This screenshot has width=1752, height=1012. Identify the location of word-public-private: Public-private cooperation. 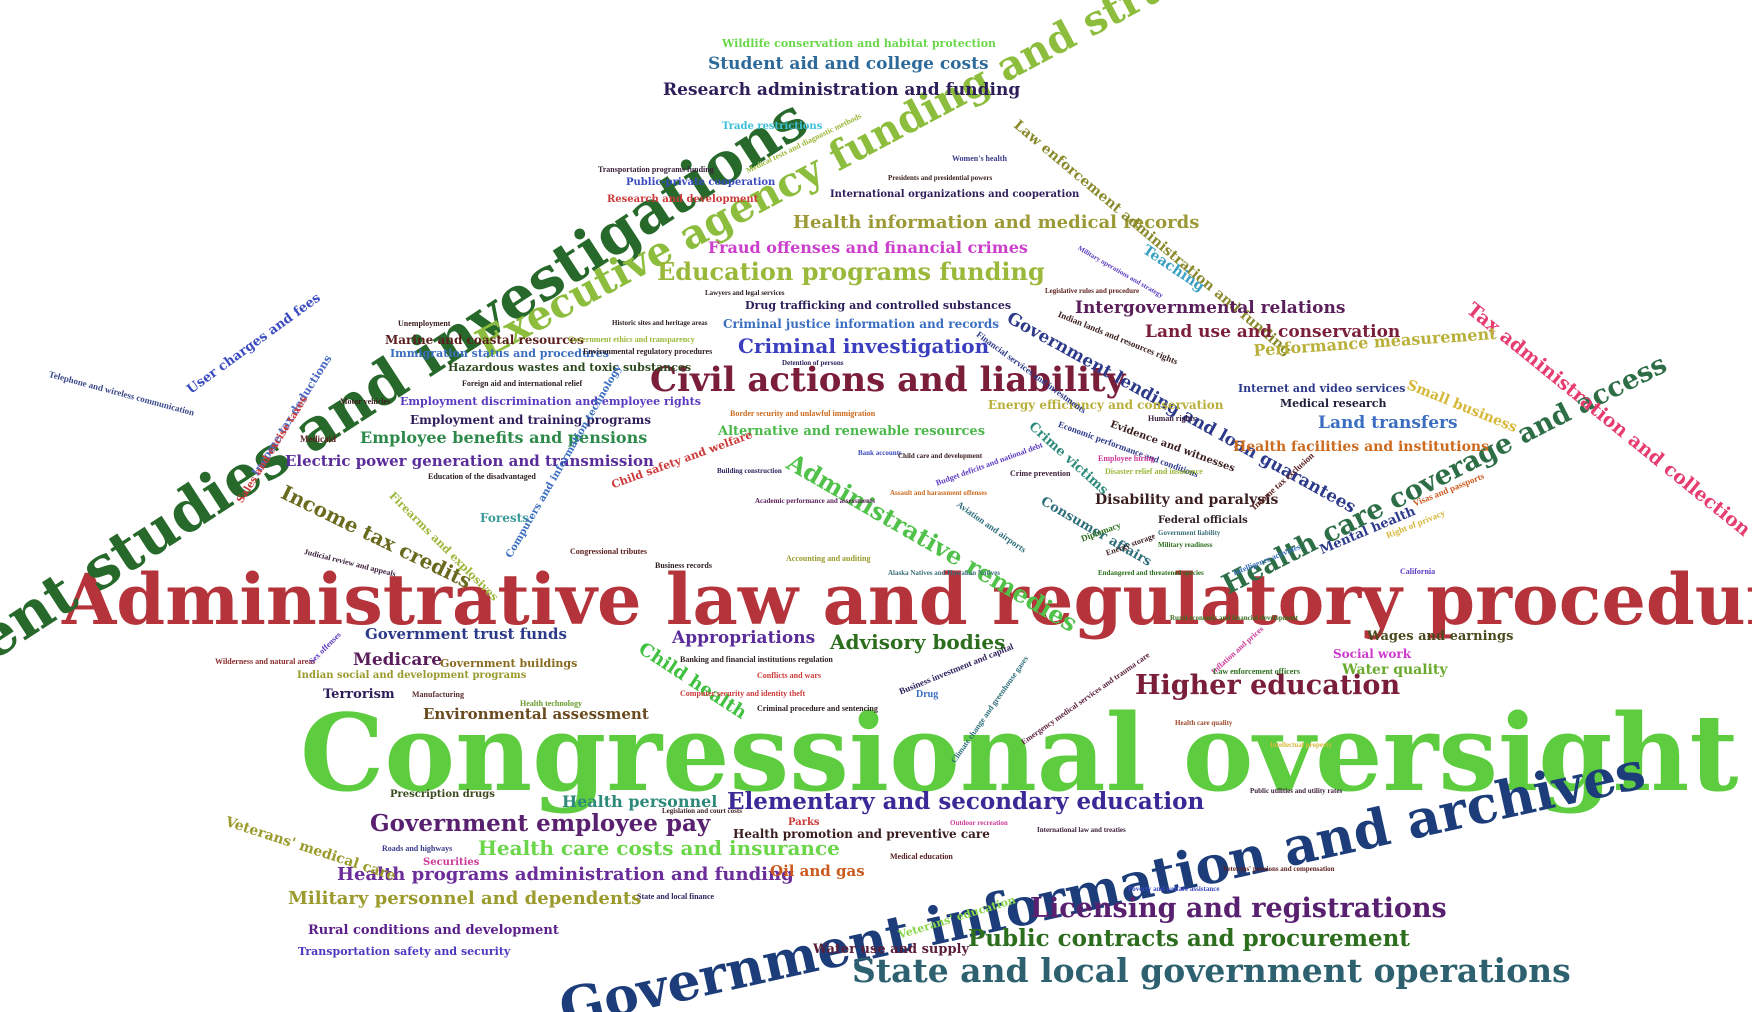
(701, 182).